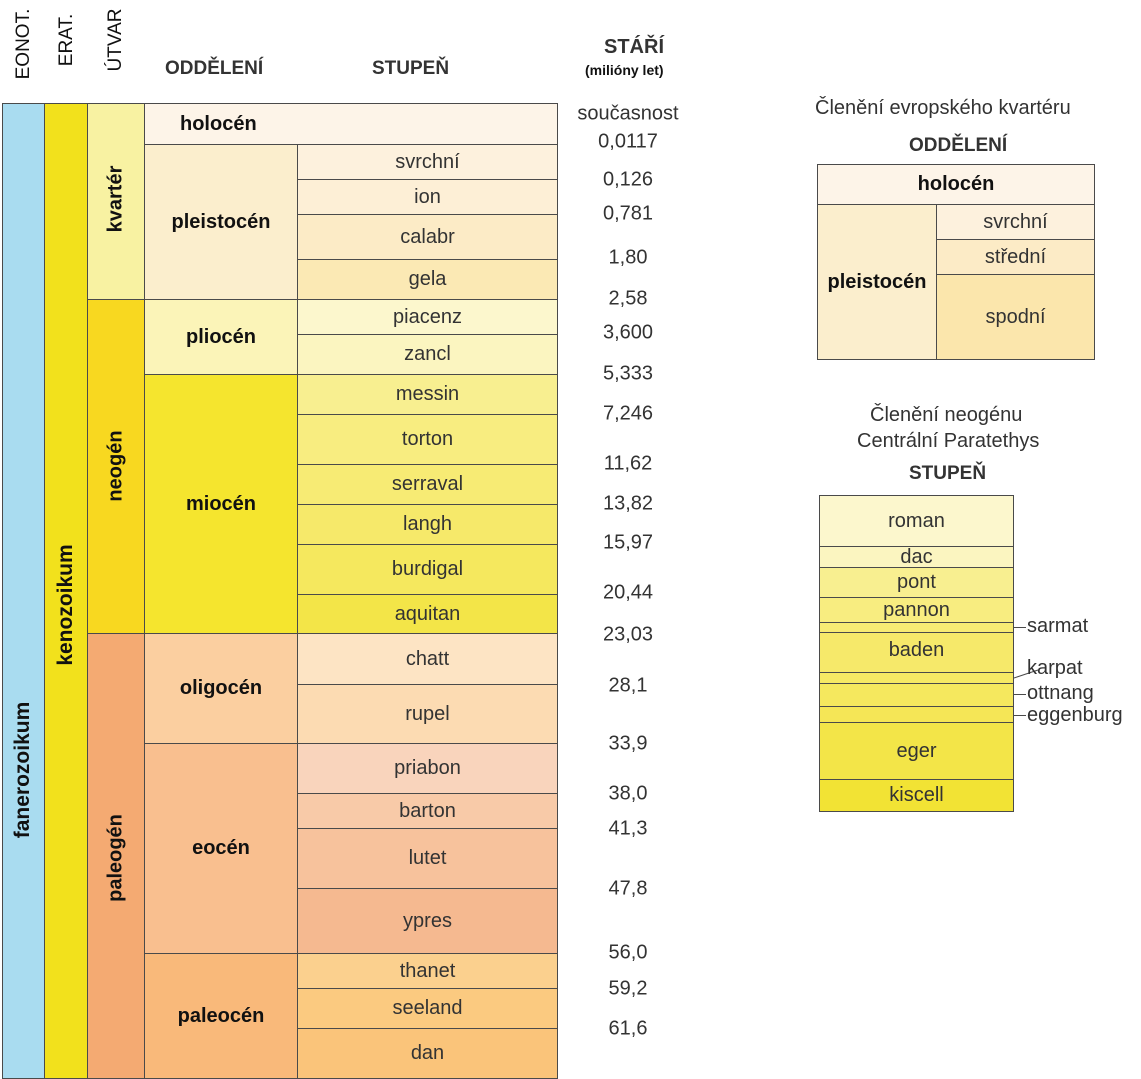  What do you see at coordinates (628, 592) in the screenshot?
I see `age-label: 20,44` at bounding box center [628, 592].